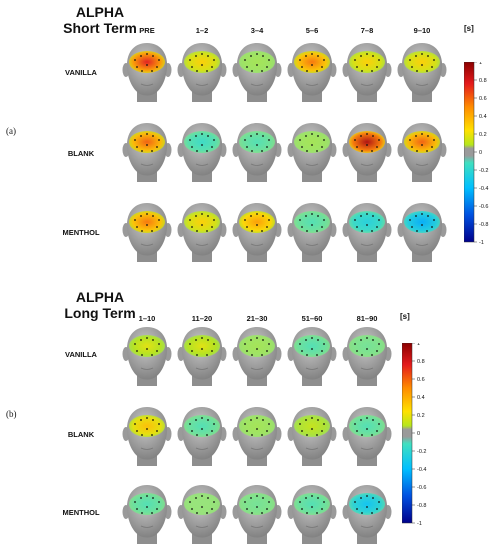 The height and width of the screenshot is (550, 503). What do you see at coordinates (11, 131) in the screenshot?
I see `panel-a-label: (a)` at bounding box center [11, 131].